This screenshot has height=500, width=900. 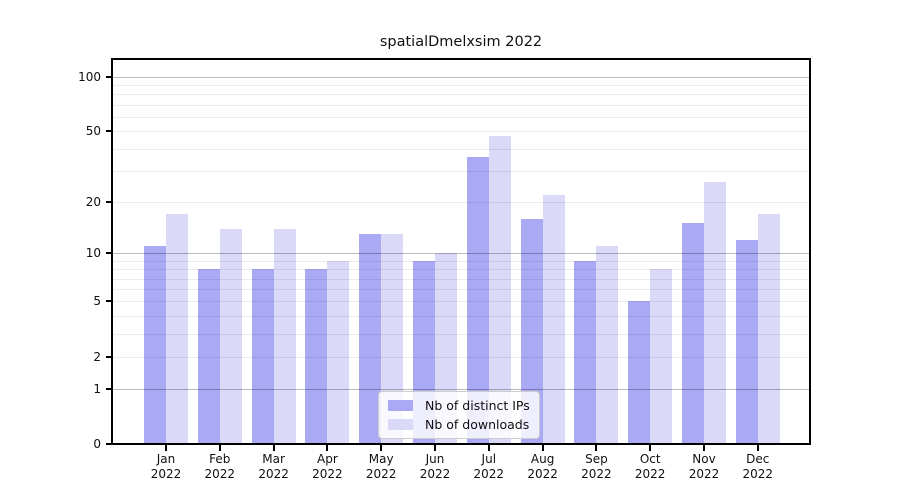 I want to click on legend-entry-ips: Nb of distinct IPs, so click(x=459, y=405).